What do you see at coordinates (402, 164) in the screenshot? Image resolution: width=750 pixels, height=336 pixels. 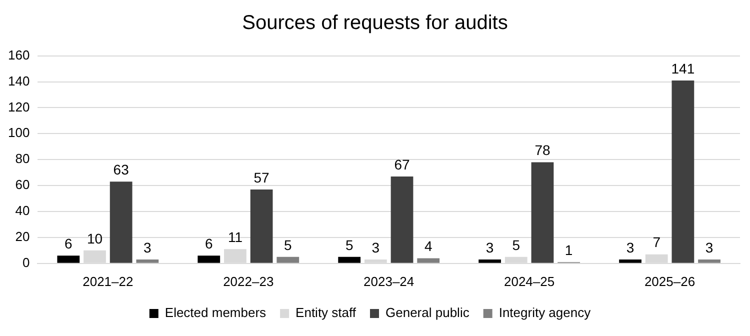 I see `data-label: 67` at bounding box center [402, 164].